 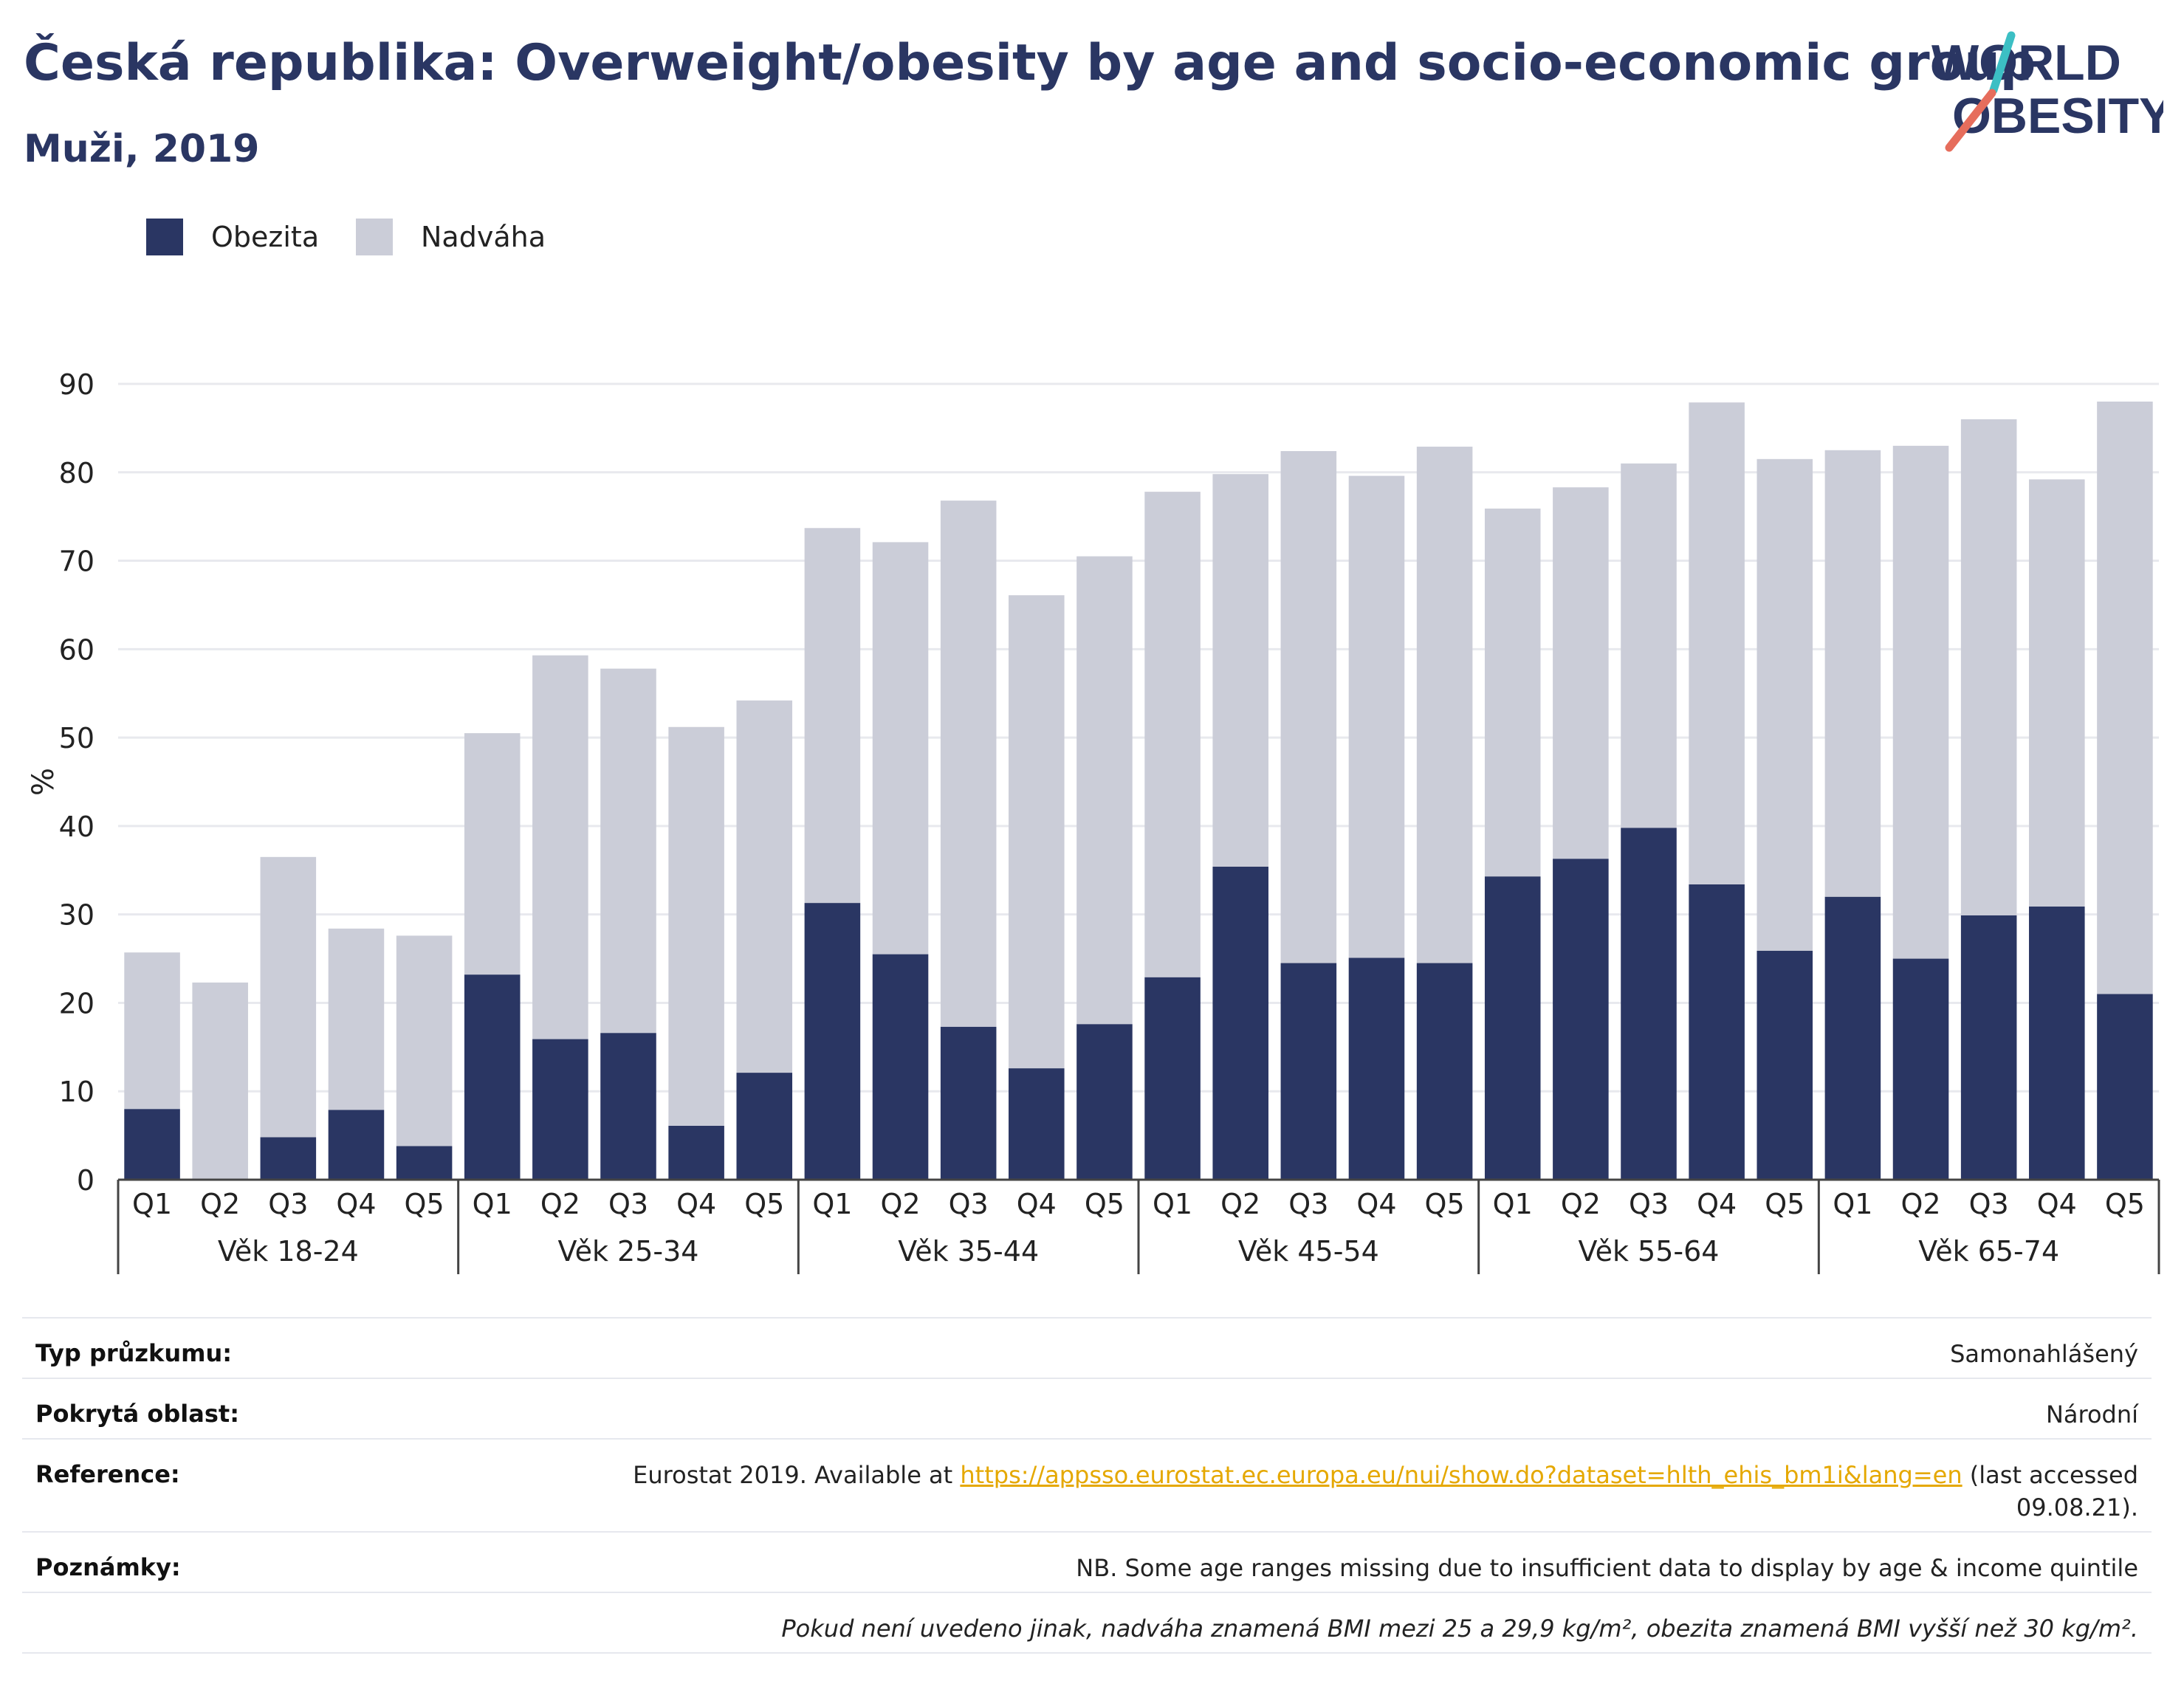 What do you see at coordinates (1581, 1019) in the screenshot?
I see `bar-obezita-g5-q2` at bounding box center [1581, 1019].